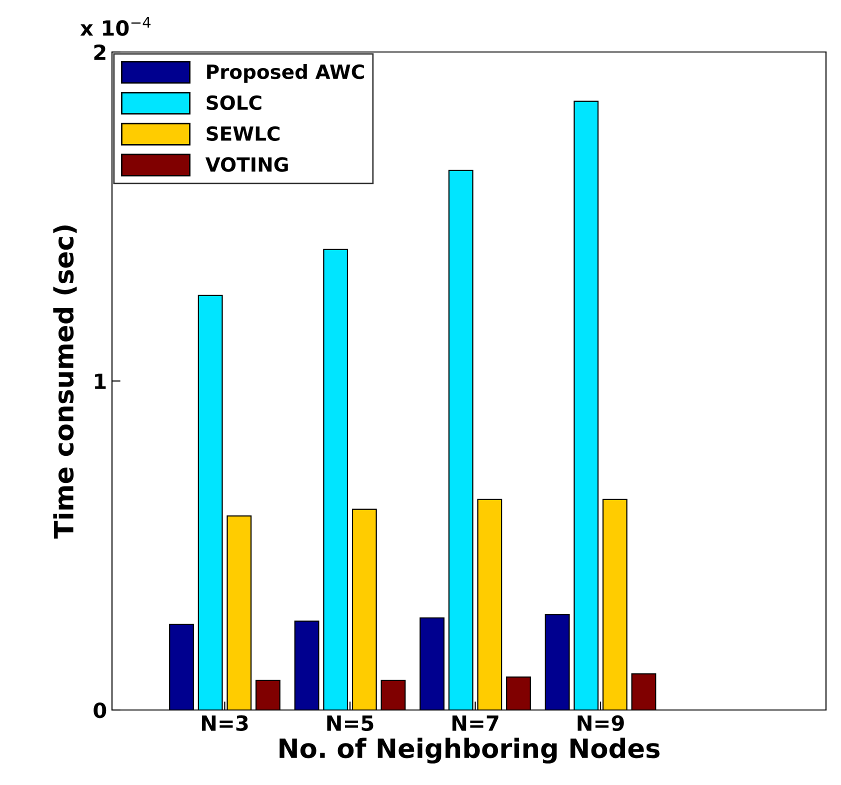 Image resolution: width=841 pixels, height=785 pixels. What do you see at coordinates (65, 382) in the screenshot?
I see `y-axis-title: Time consumed (sec)` at bounding box center [65, 382].